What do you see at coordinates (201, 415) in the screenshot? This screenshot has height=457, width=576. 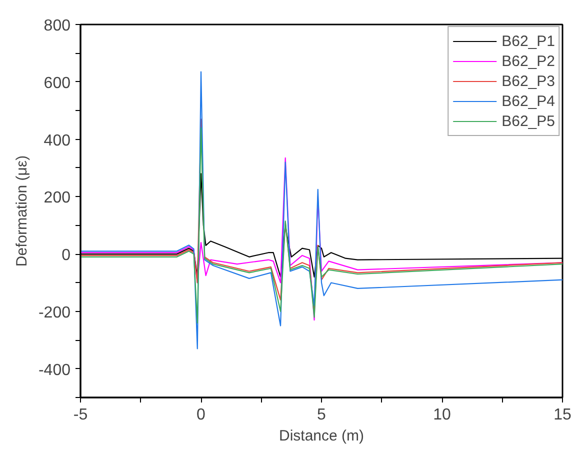 I see `x-tick-label: 0` at bounding box center [201, 415].